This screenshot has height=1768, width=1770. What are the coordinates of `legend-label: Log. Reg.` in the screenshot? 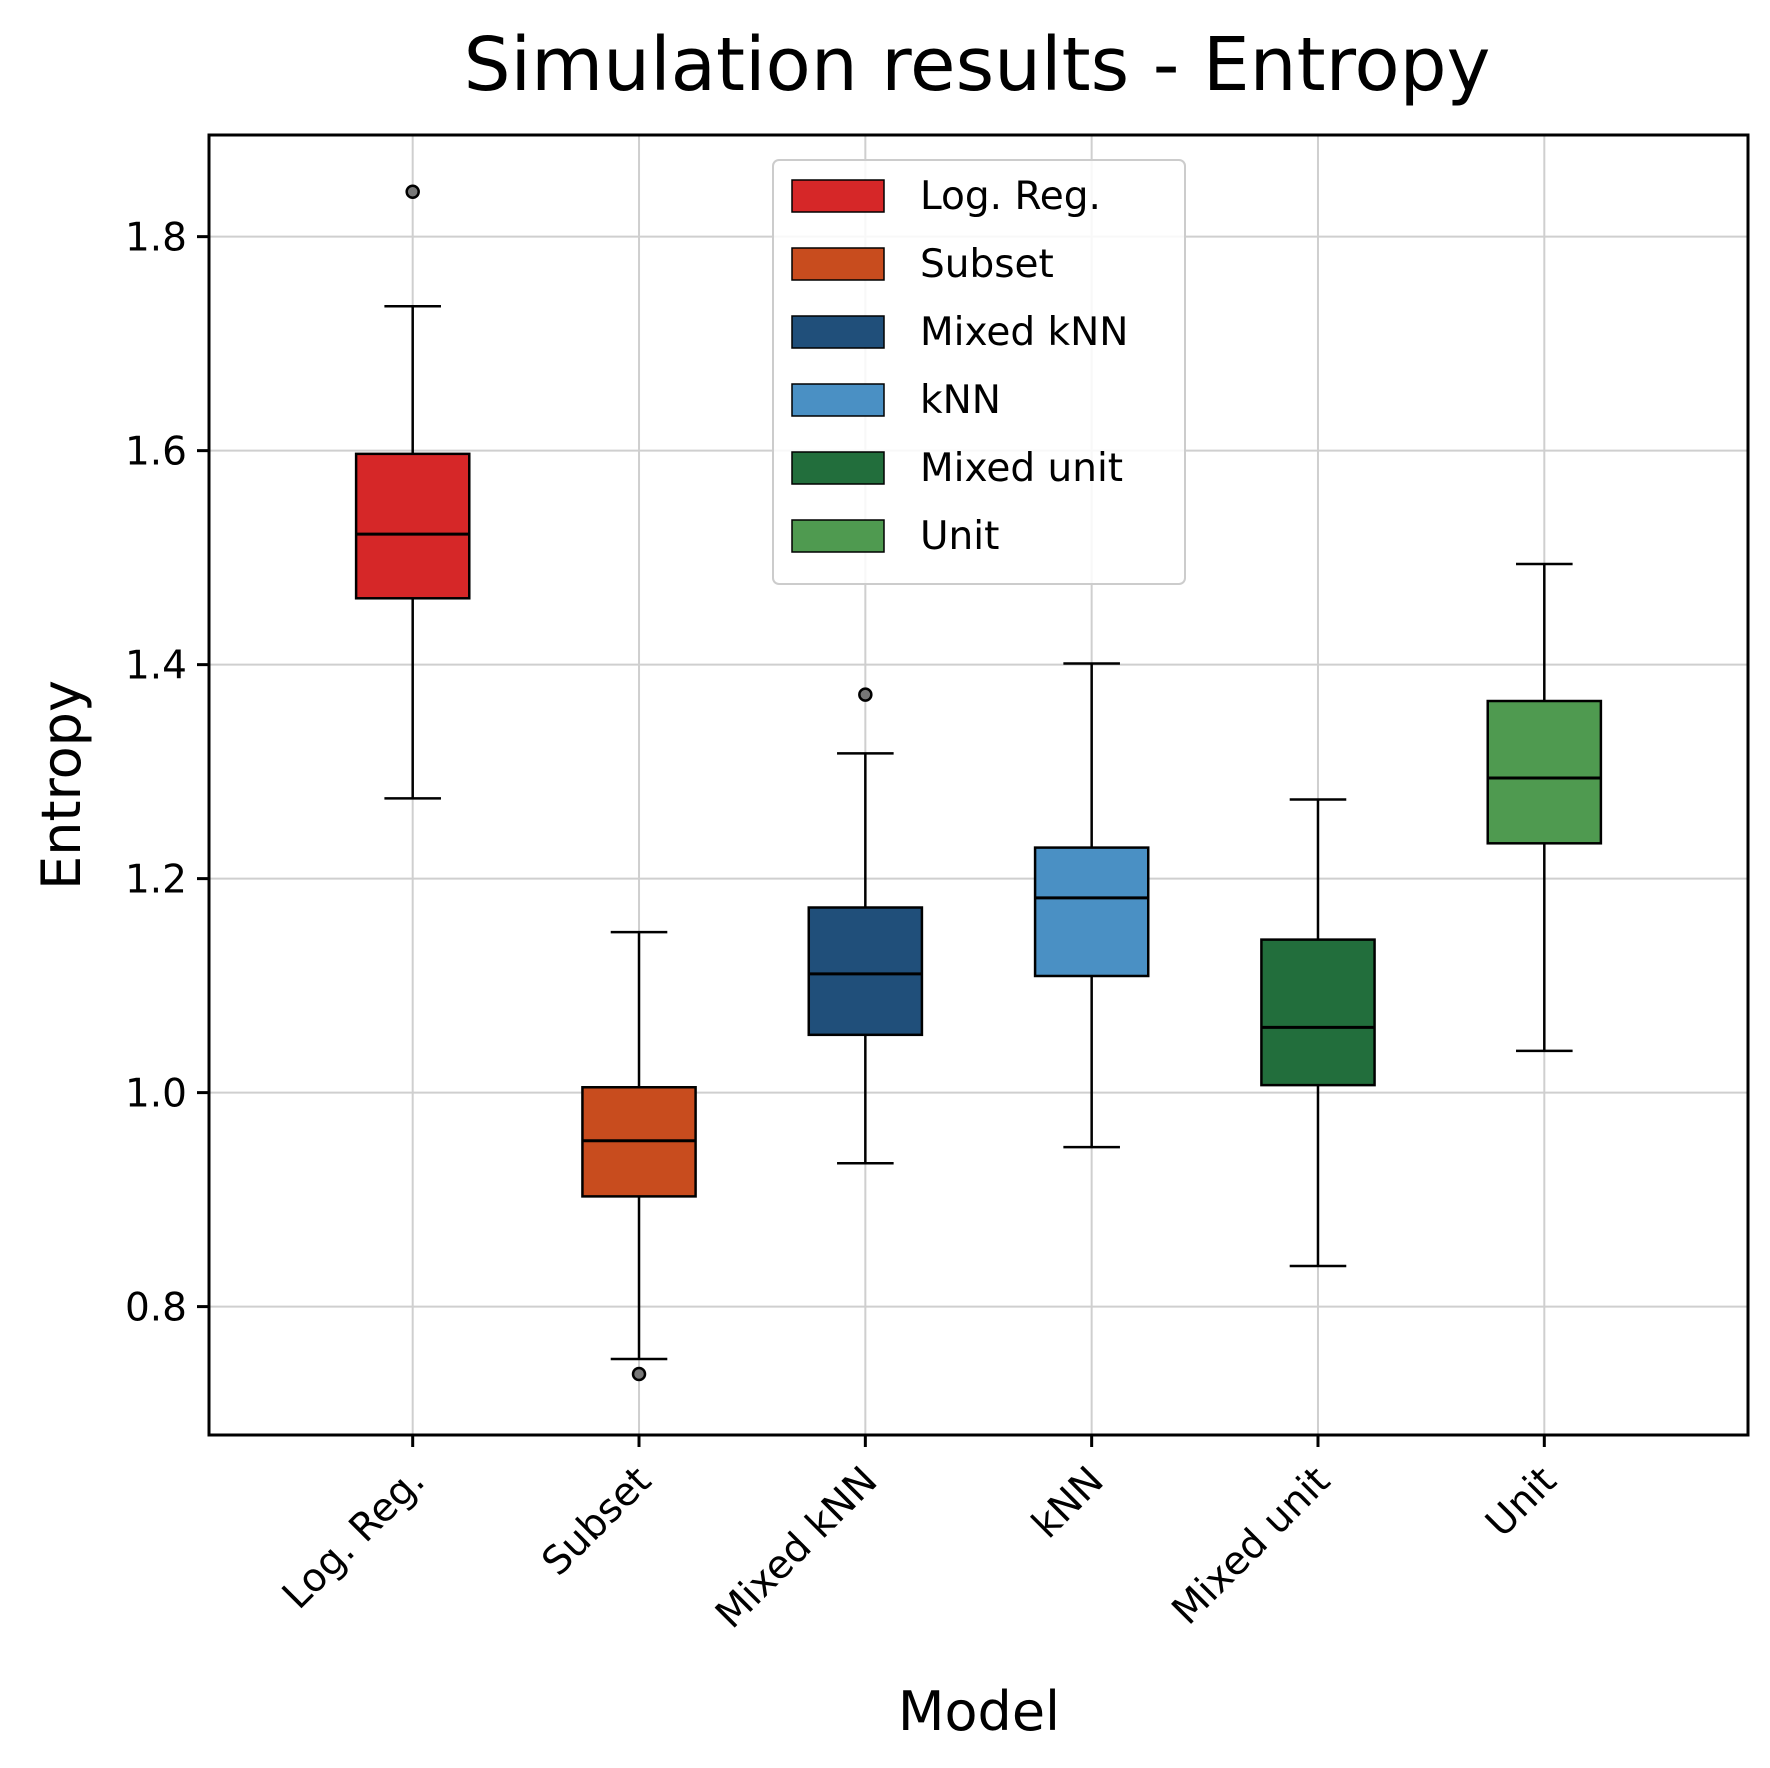 It's located at (1010, 196).